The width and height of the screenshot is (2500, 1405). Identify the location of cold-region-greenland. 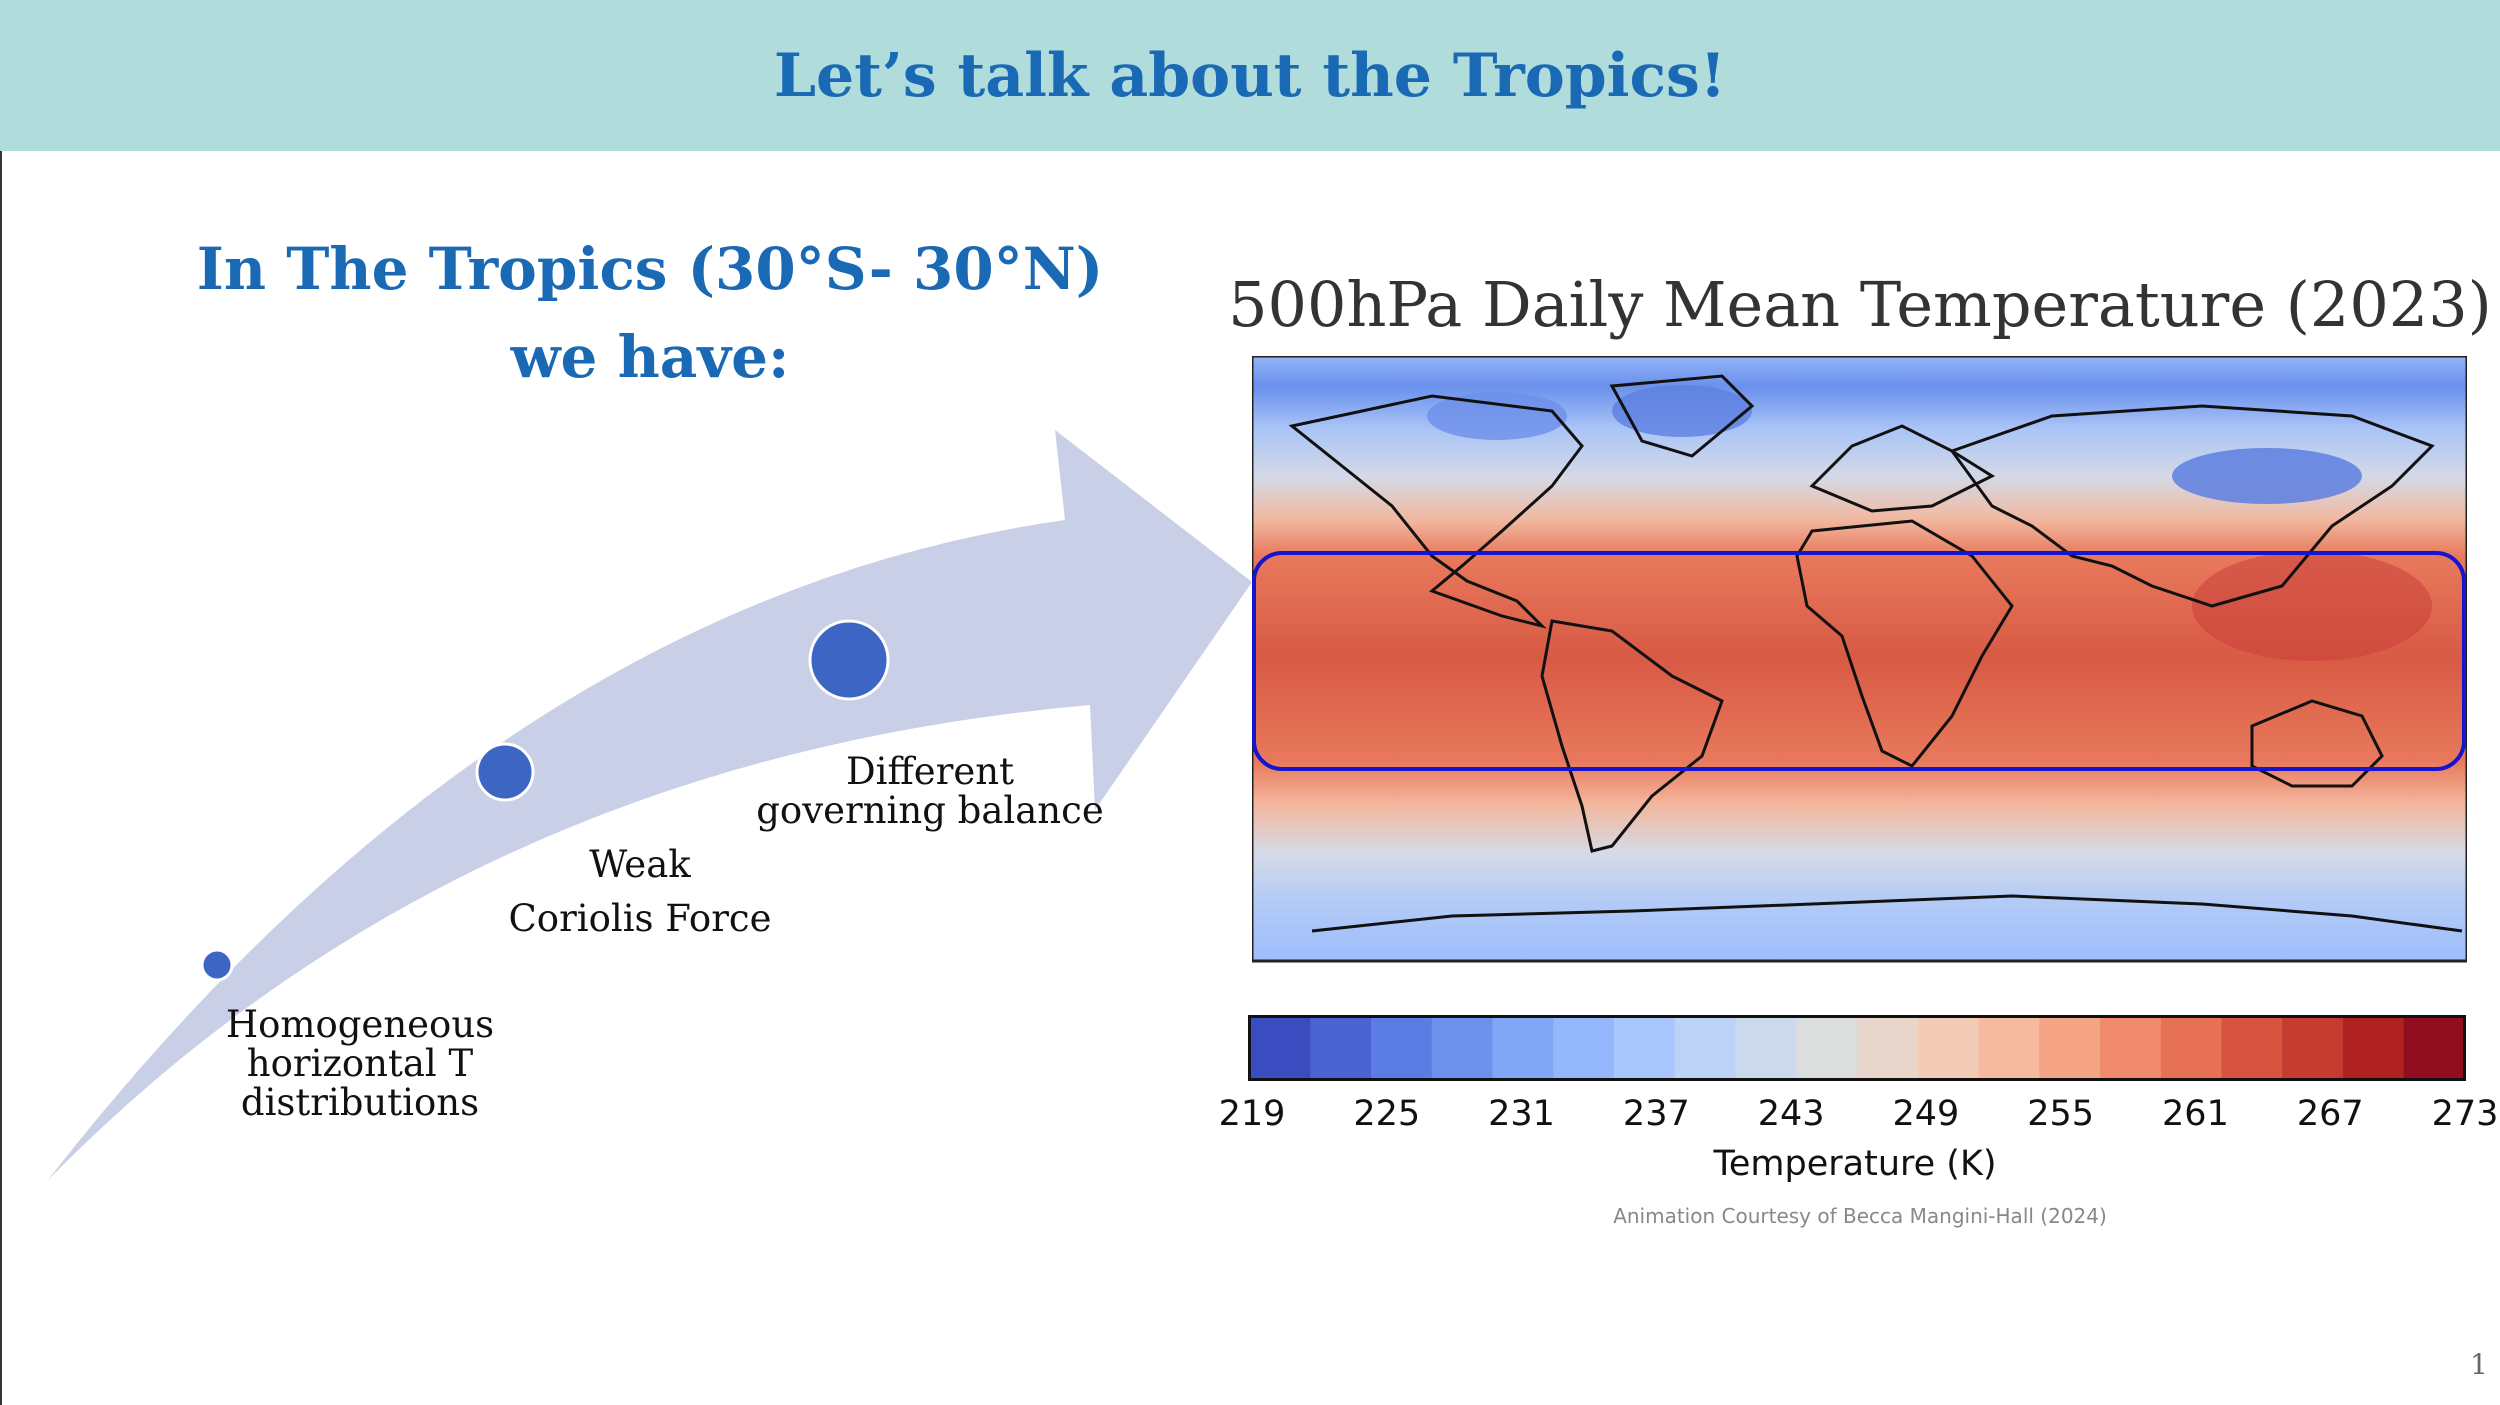
(1682, 411).